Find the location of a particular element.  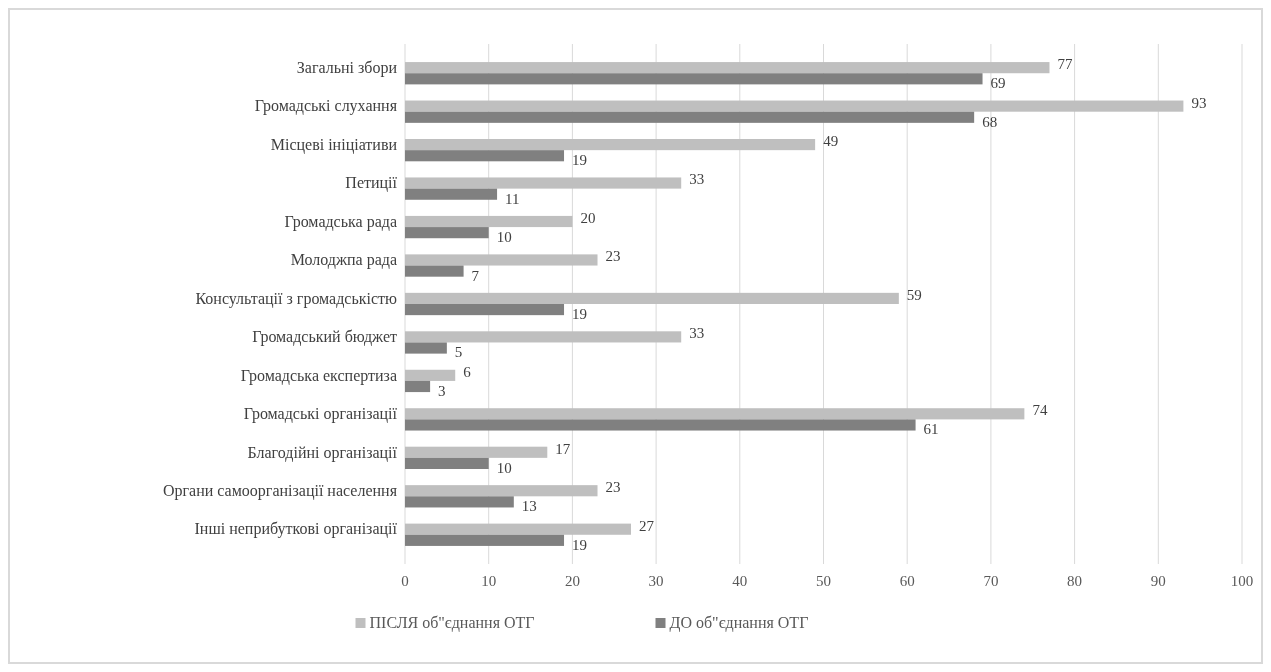

data-label: 74 is located at coordinates (1040, 410).